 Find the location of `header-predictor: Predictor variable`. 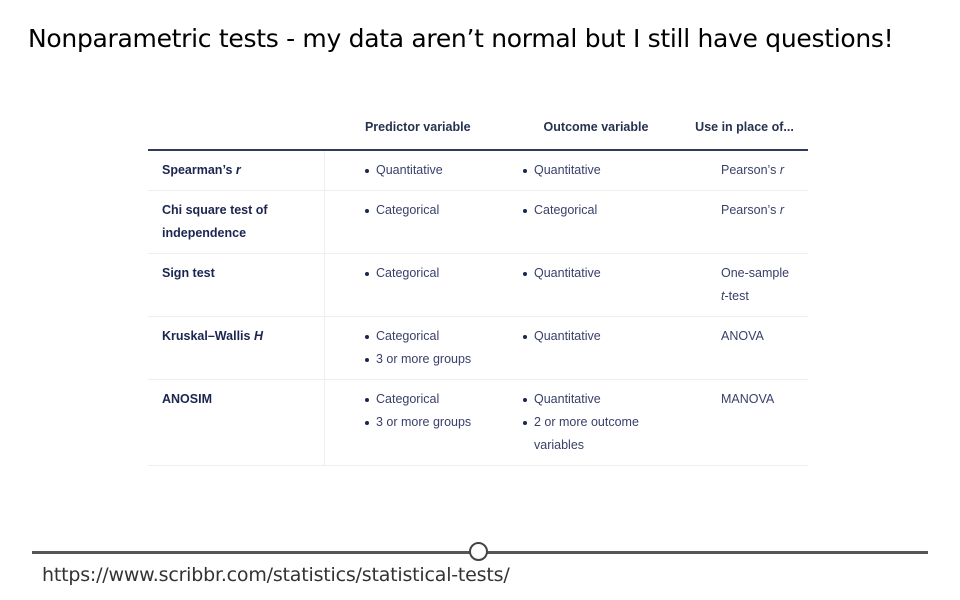

header-predictor: Predictor variable is located at coordinates (417, 127).